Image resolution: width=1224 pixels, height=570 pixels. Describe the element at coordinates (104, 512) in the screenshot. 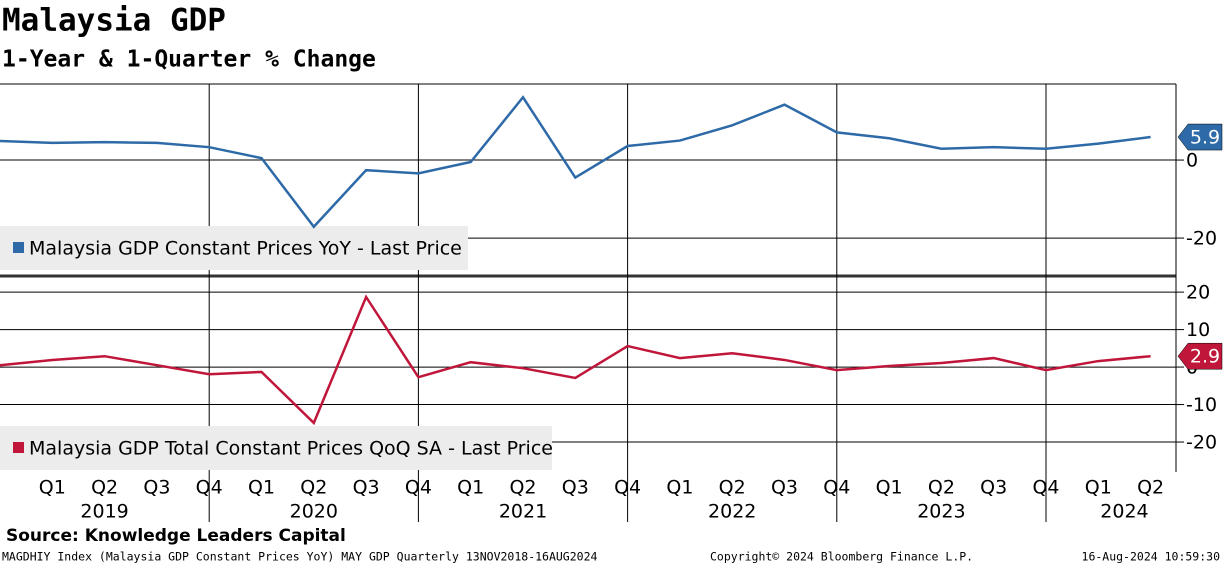

I see `year-label: 2019` at that location.